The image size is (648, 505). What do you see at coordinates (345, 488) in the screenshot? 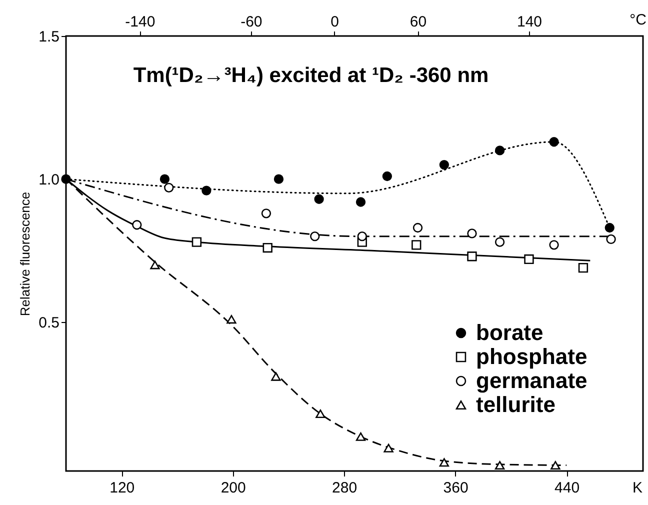
I see `x-tick-label: 280` at bounding box center [345, 488].